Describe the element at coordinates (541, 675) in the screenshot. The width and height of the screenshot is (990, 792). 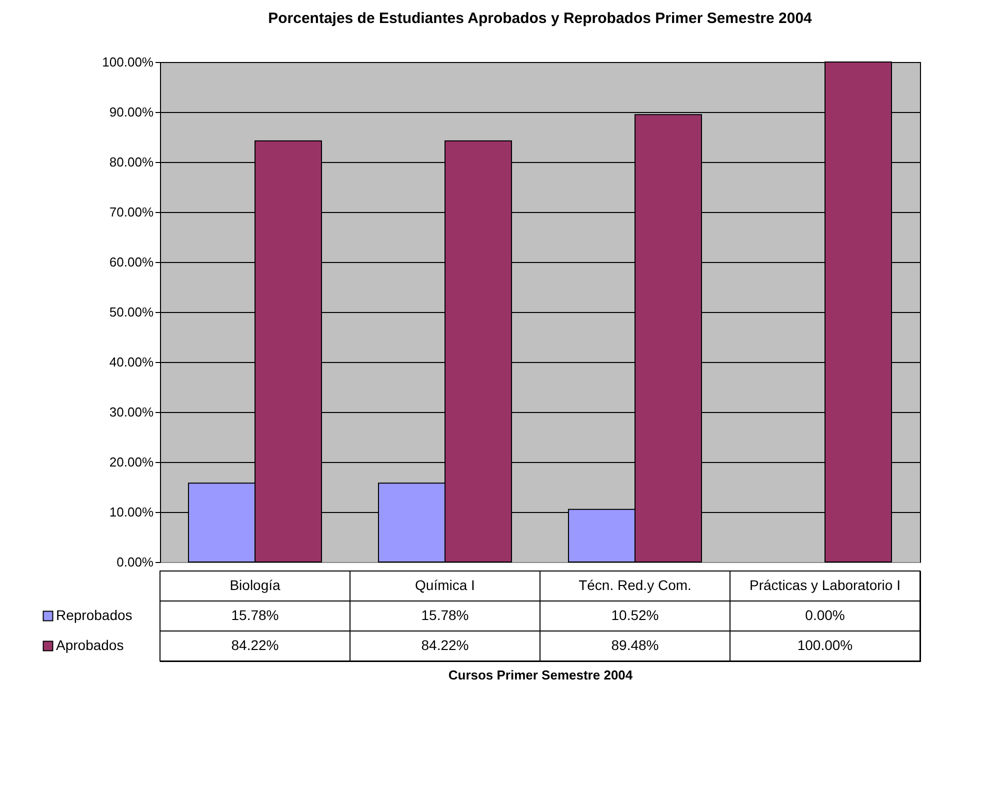
I see `text: Cursos Primer Semestre 2004` at that location.